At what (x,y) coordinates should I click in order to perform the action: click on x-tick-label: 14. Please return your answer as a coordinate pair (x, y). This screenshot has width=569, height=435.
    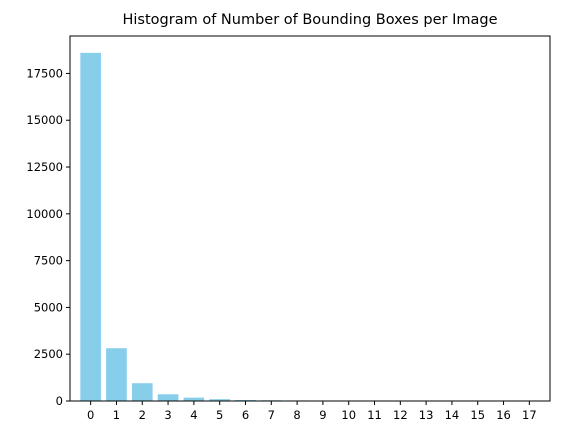
    Looking at the image, I should click on (452, 415).